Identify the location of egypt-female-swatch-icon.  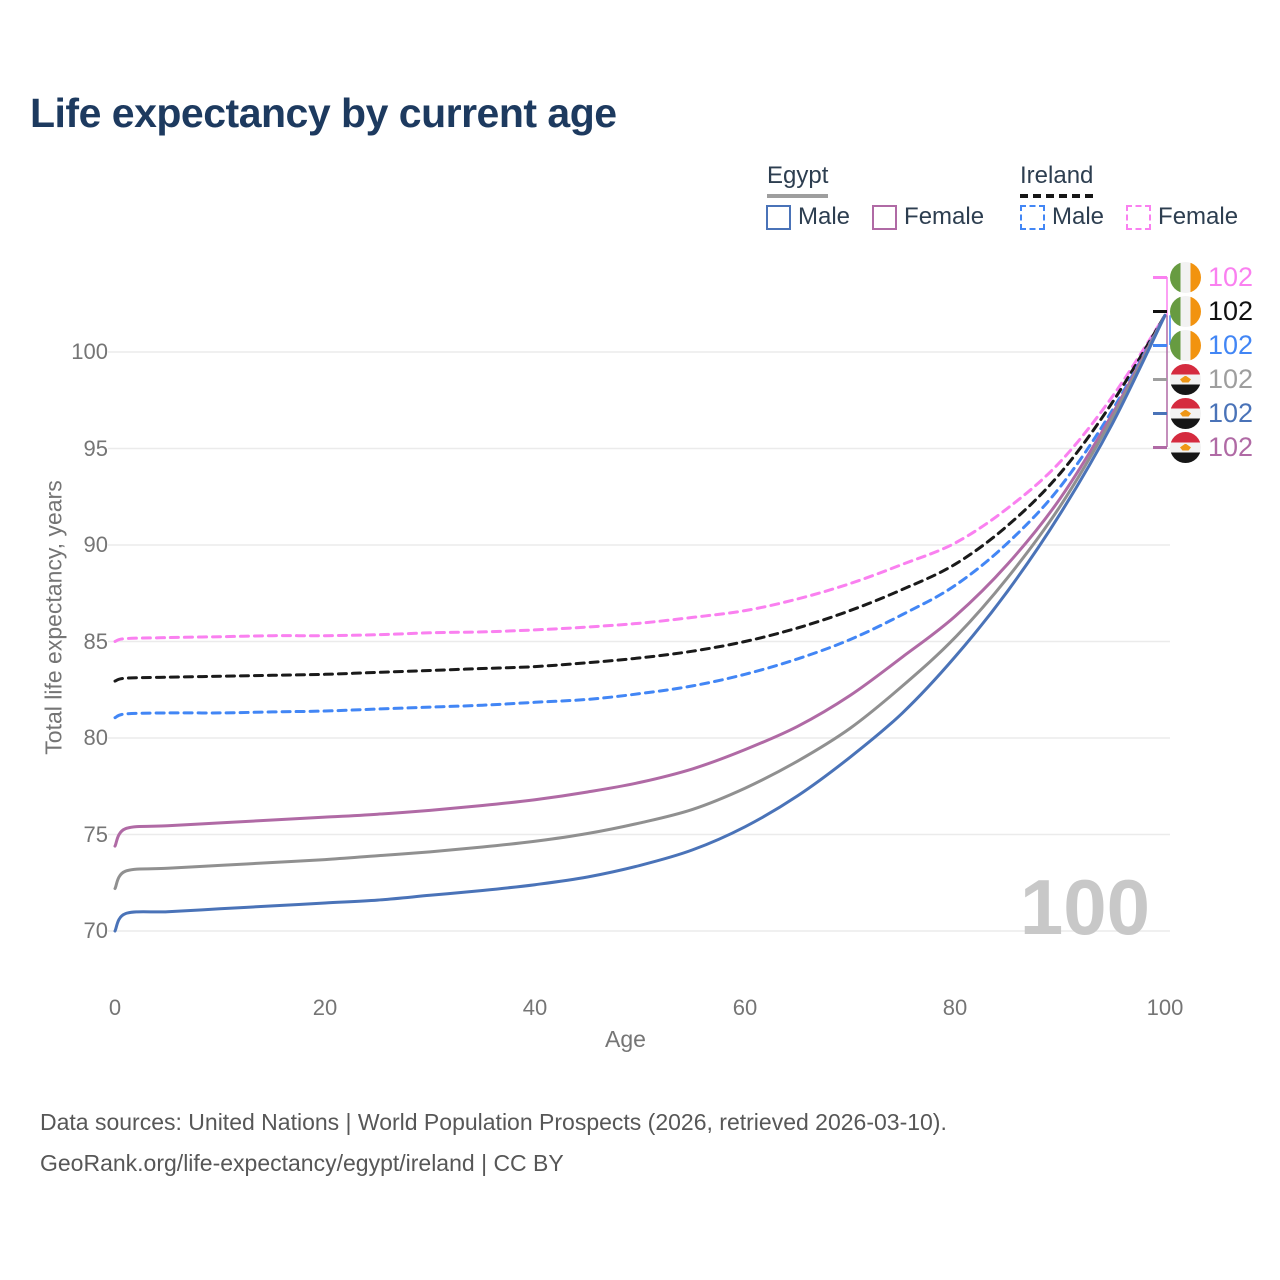
(885, 217).